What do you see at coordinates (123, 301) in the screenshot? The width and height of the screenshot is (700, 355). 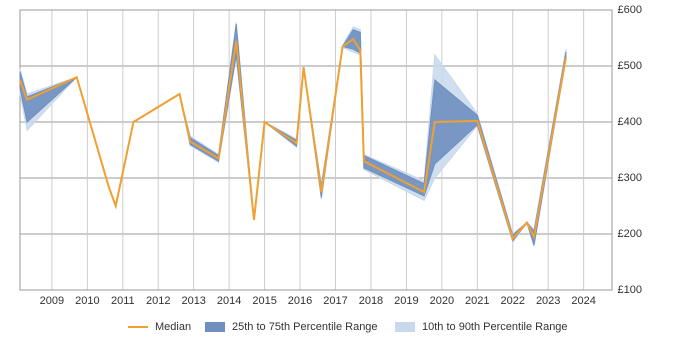 I see `x-tick-label: 2011` at bounding box center [123, 301].